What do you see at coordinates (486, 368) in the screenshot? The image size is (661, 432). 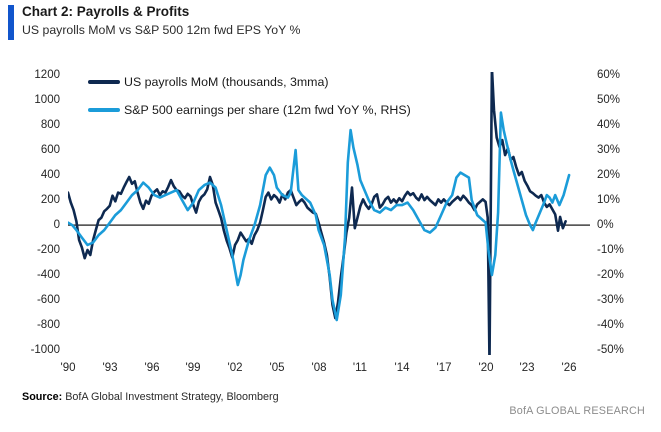 I see `x-axis-tick: '20` at bounding box center [486, 368].